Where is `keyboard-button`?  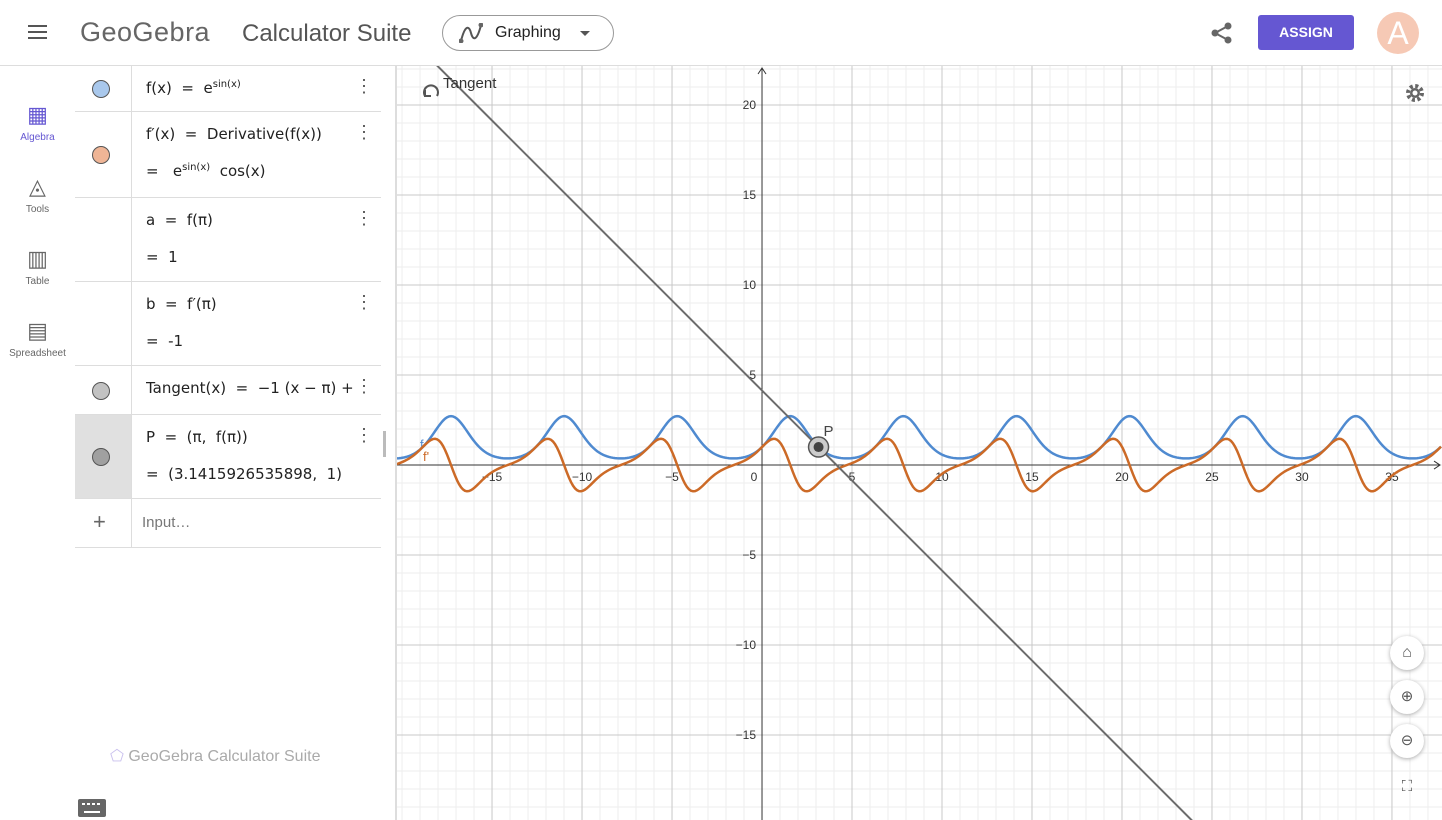
keyboard-button is located at coordinates (92, 808).